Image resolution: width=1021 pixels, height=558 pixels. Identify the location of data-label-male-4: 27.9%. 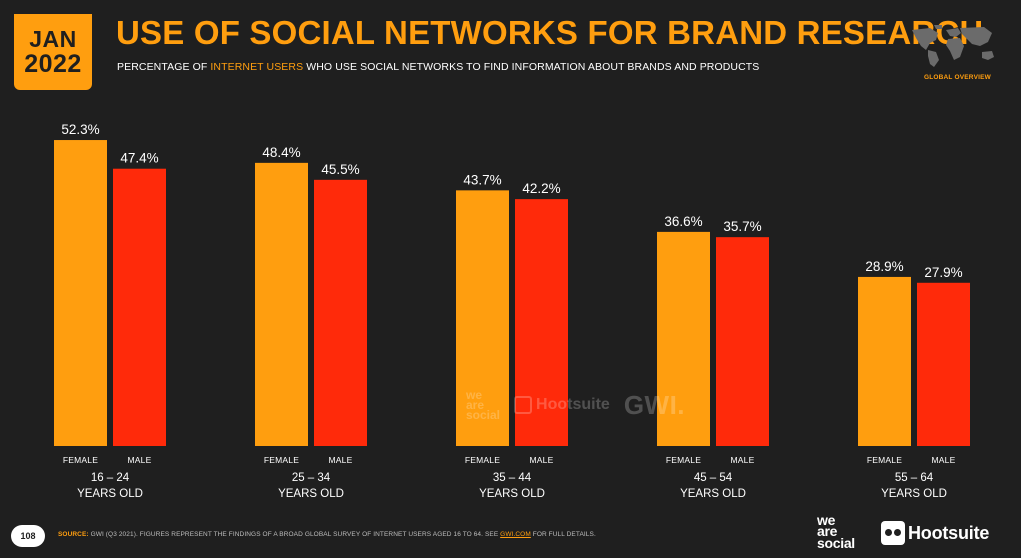
(943, 272).